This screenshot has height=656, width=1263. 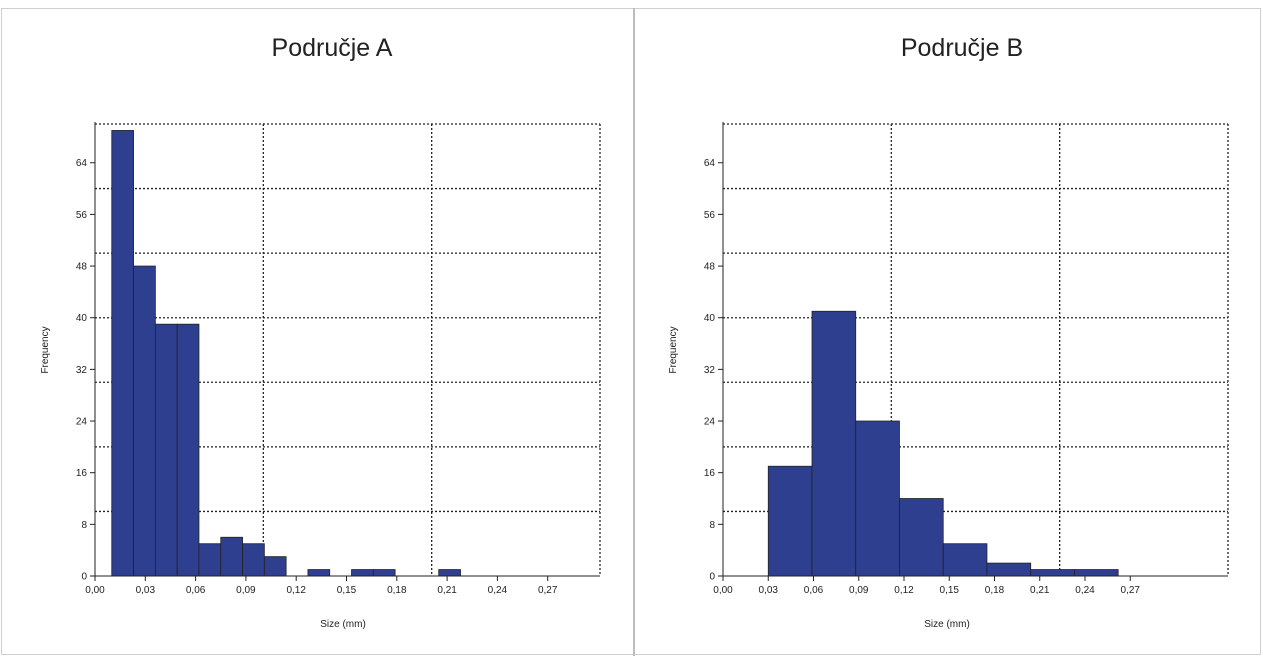 I want to click on chart-title: Područje B, so click(x=962, y=48).